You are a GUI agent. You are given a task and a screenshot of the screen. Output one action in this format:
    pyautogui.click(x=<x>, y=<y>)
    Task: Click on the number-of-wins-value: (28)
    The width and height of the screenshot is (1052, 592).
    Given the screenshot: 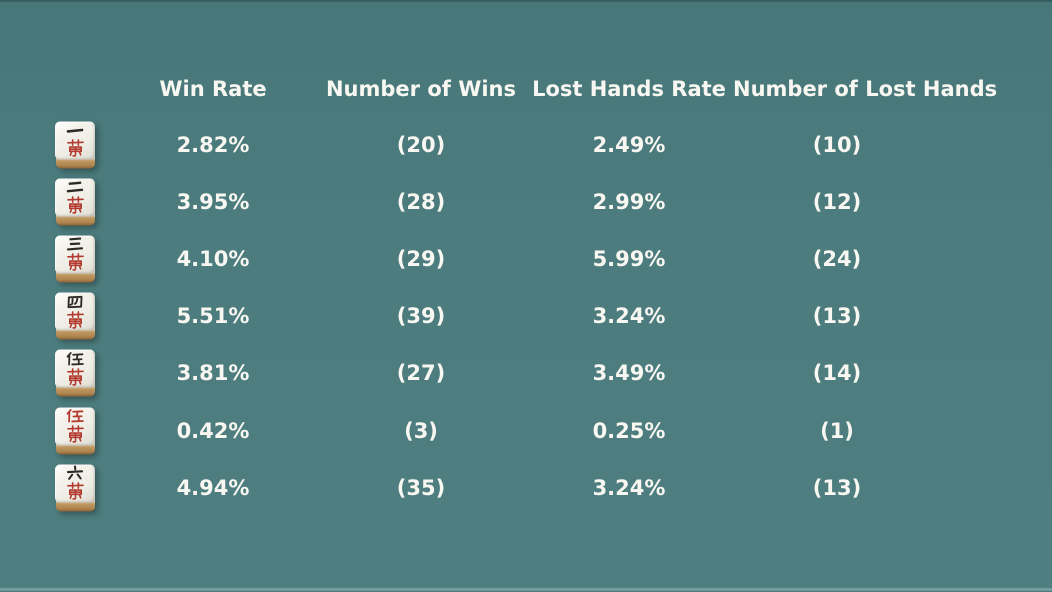 What is the action you would take?
    pyautogui.click(x=421, y=201)
    